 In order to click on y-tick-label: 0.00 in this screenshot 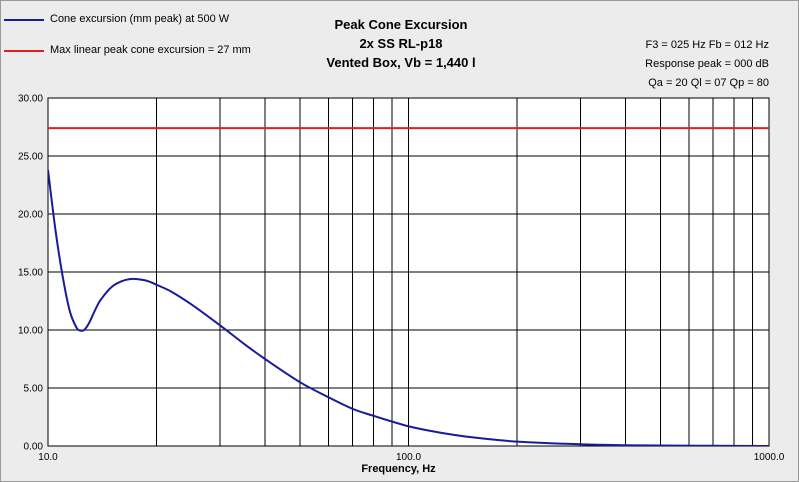, I will do `click(34, 447)`.